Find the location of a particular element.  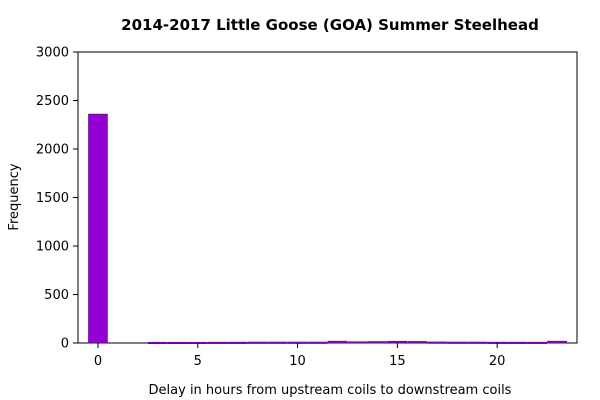

x-tick-label-0: 0 is located at coordinates (98, 361).